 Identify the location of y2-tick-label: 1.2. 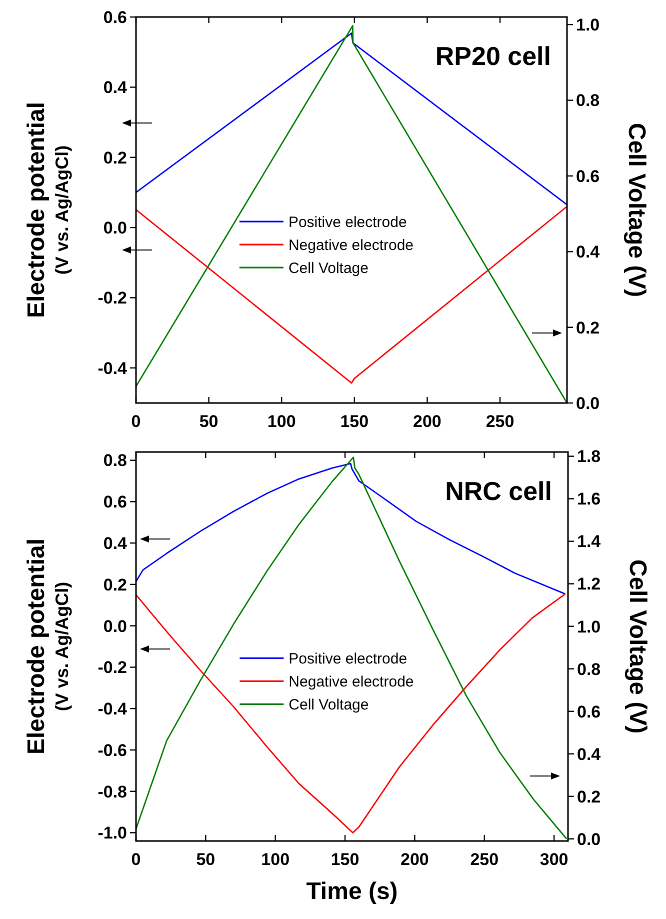
(589, 584).